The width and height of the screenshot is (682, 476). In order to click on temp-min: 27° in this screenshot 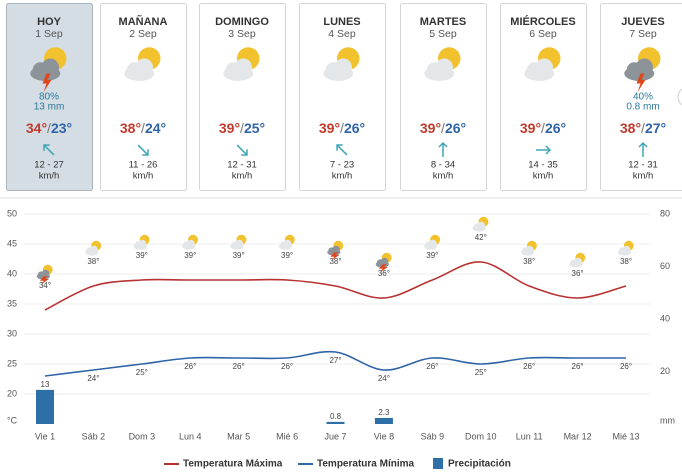, I will do `click(655, 128)`.